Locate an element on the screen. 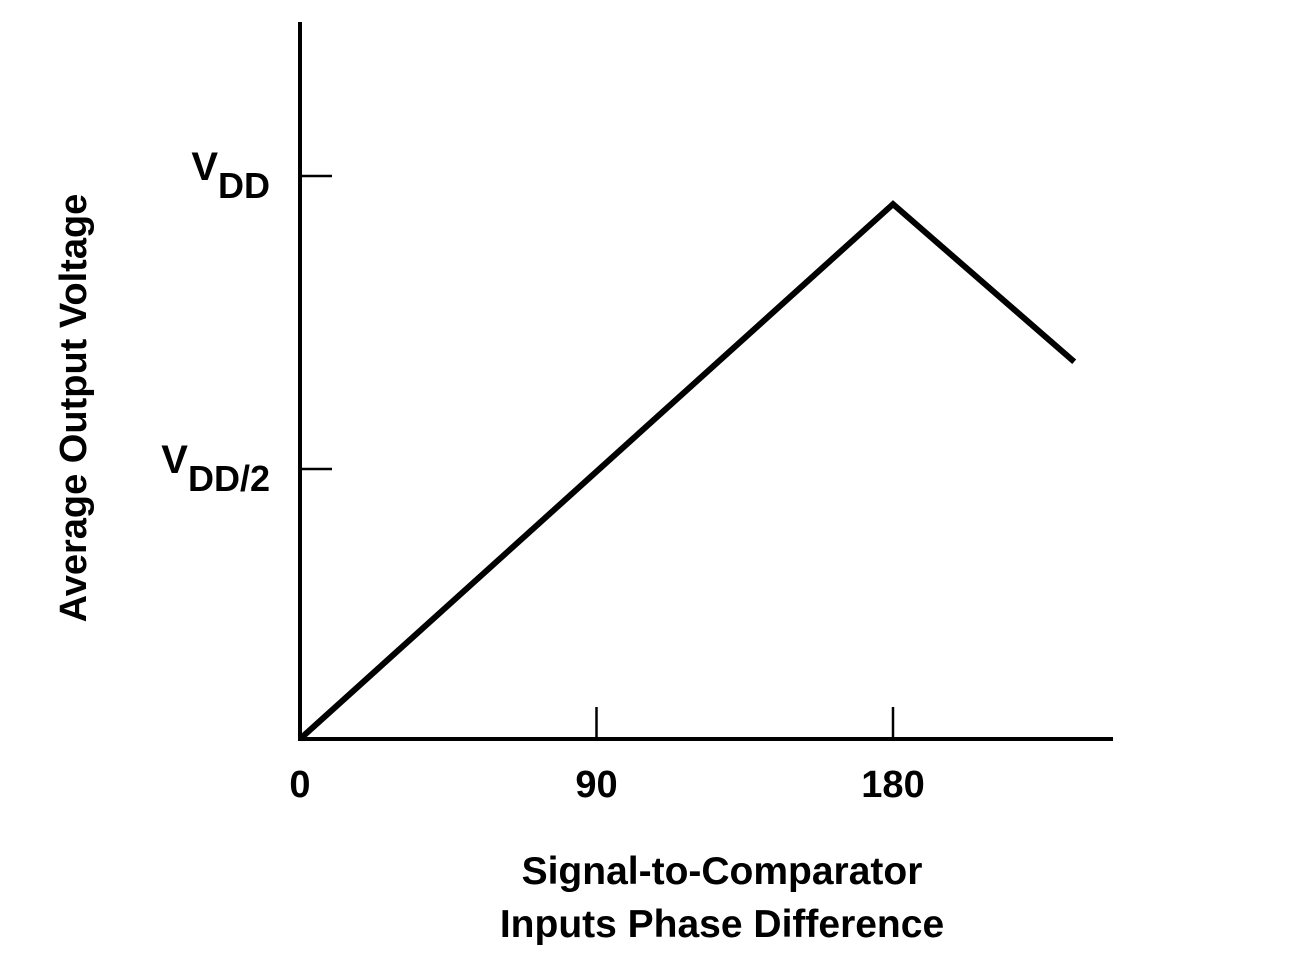 The width and height of the screenshot is (1302, 966). x-axis-label-line-2: Inputs Phase Difference is located at coordinates (722, 924).